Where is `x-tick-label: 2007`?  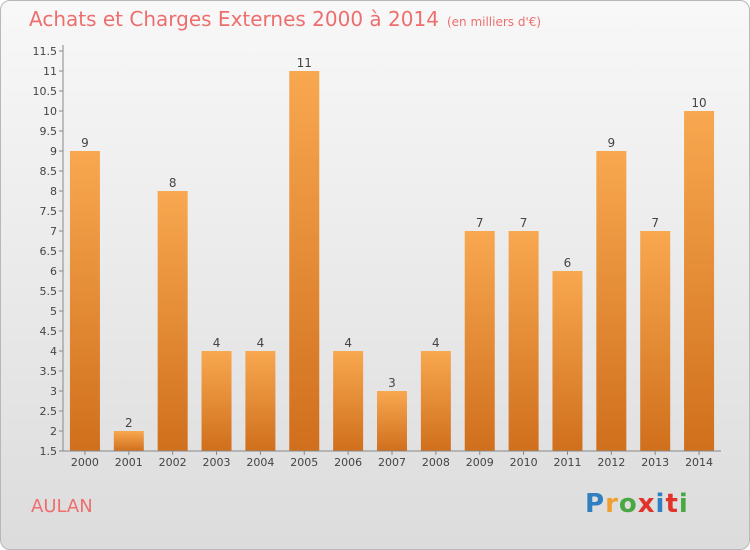
x-tick-label: 2007 is located at coordinates (392, 462).